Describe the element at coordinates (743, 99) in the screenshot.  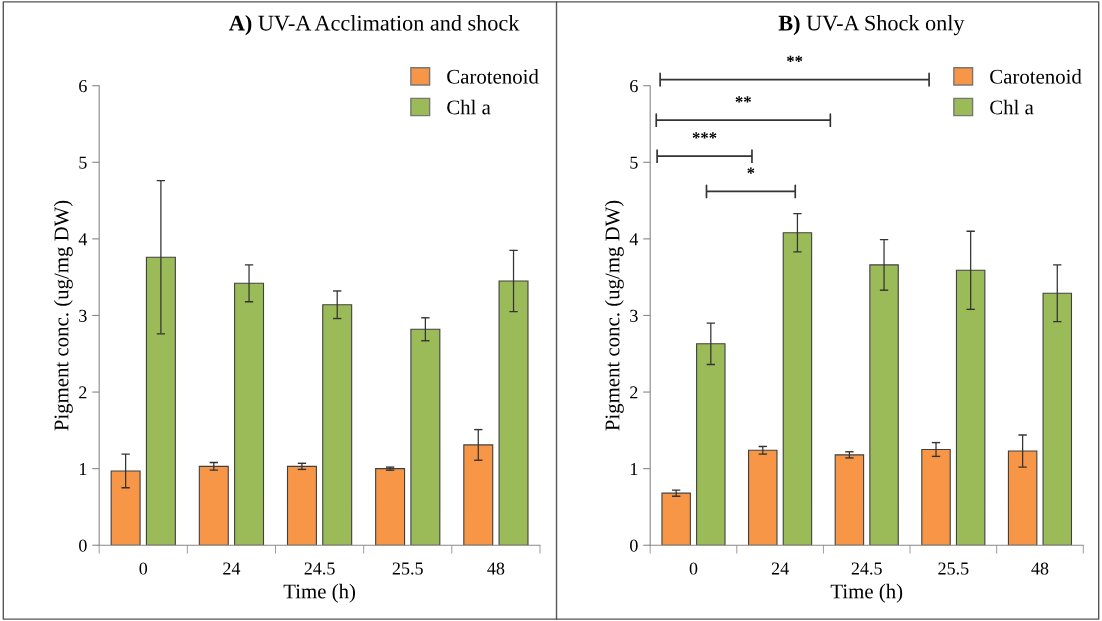
I see `annotation: **` at that location.